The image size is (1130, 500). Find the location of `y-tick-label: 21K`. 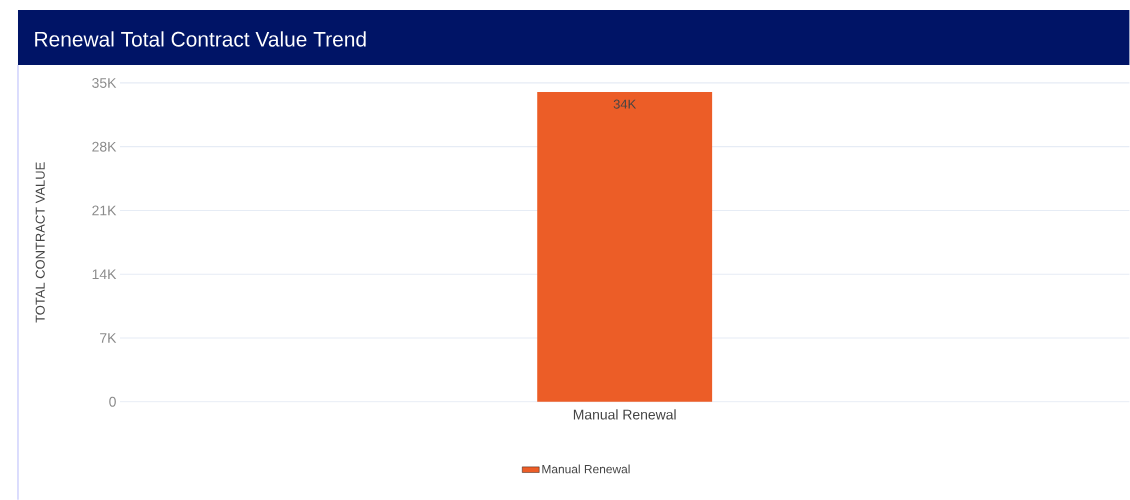

y-tick-label: 21K is located at coordinates (104, 210).